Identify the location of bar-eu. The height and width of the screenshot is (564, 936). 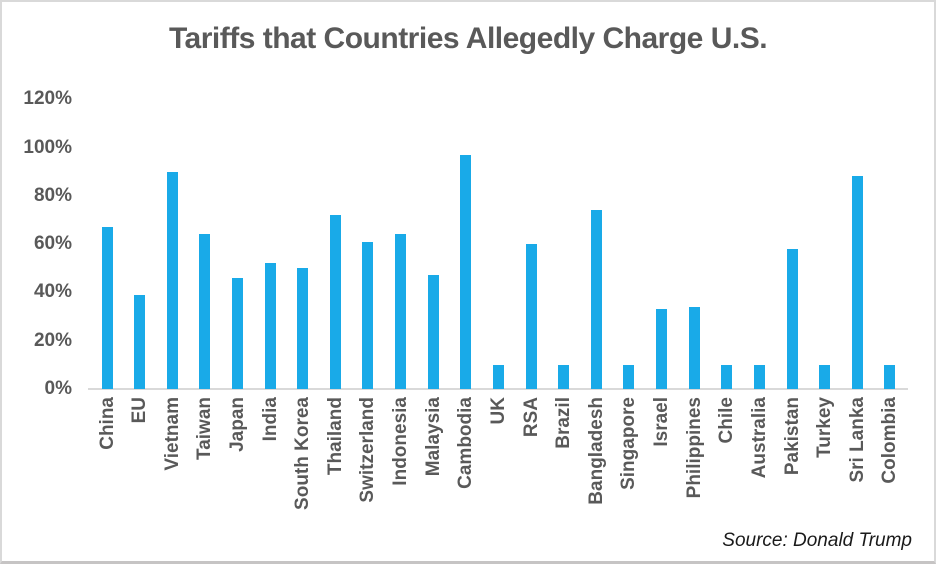
(140, 341).